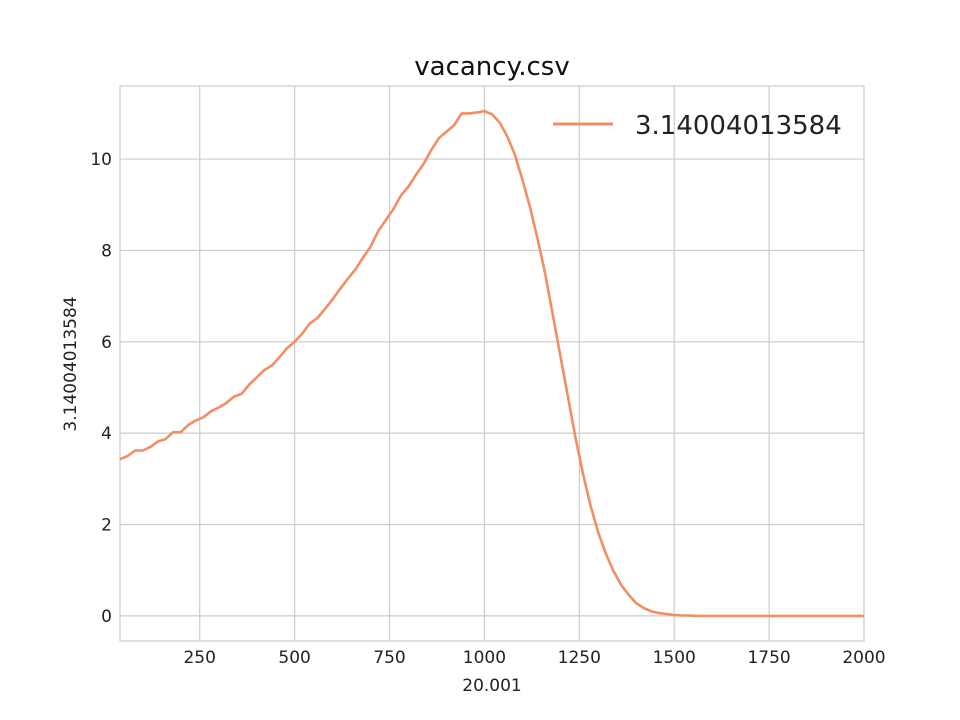 Image resolution: width=960 pixels, height=720 pixels. I want to click on legend: 3.14004013584, so click(697, 126).